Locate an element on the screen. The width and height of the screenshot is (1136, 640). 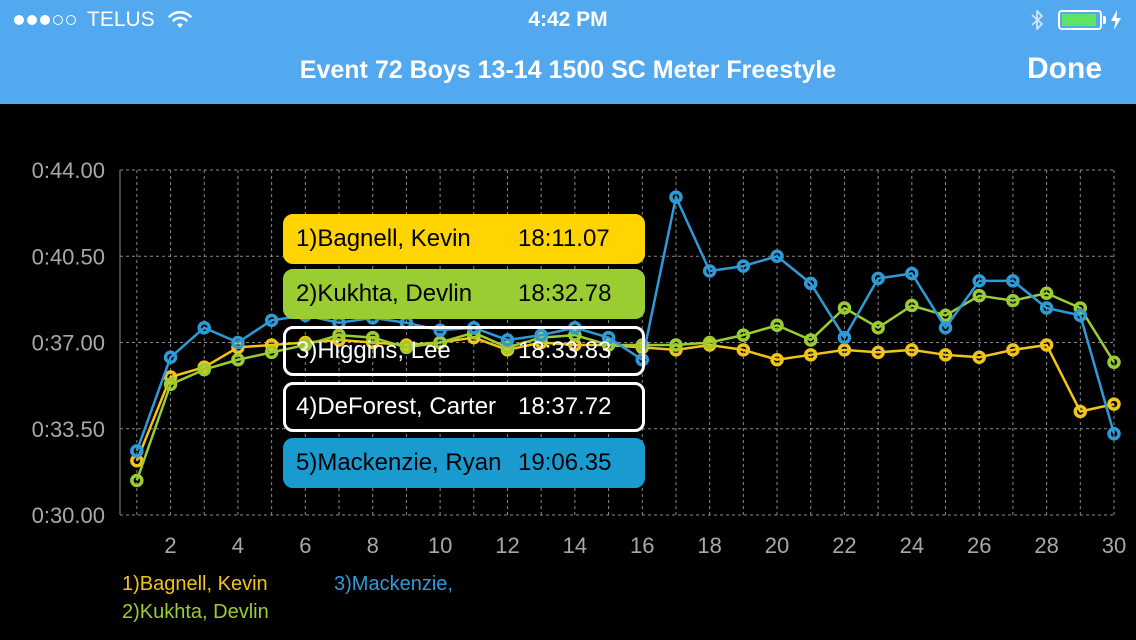
x-tick-label: 6 is located at coordinates (305, 545).